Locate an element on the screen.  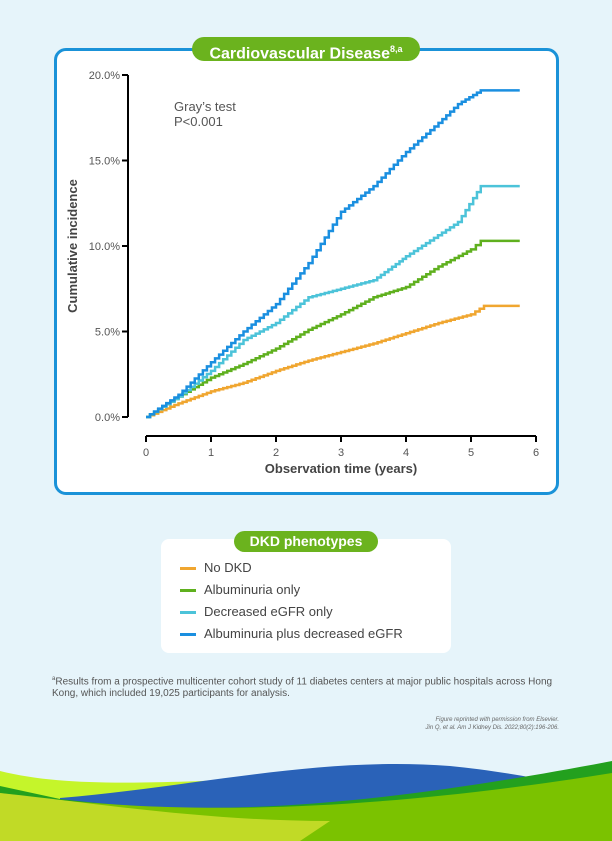
legend is located at coordinates (306, 596).